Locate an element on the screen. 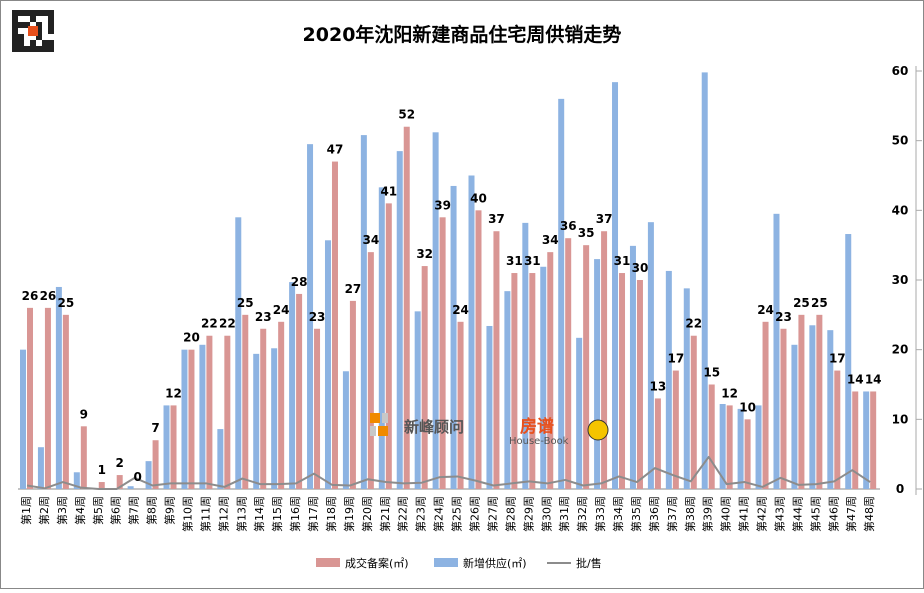 The width and height of the screenshot is (924, 593). bee-mascot-icon is located at coordinates (598, 430).